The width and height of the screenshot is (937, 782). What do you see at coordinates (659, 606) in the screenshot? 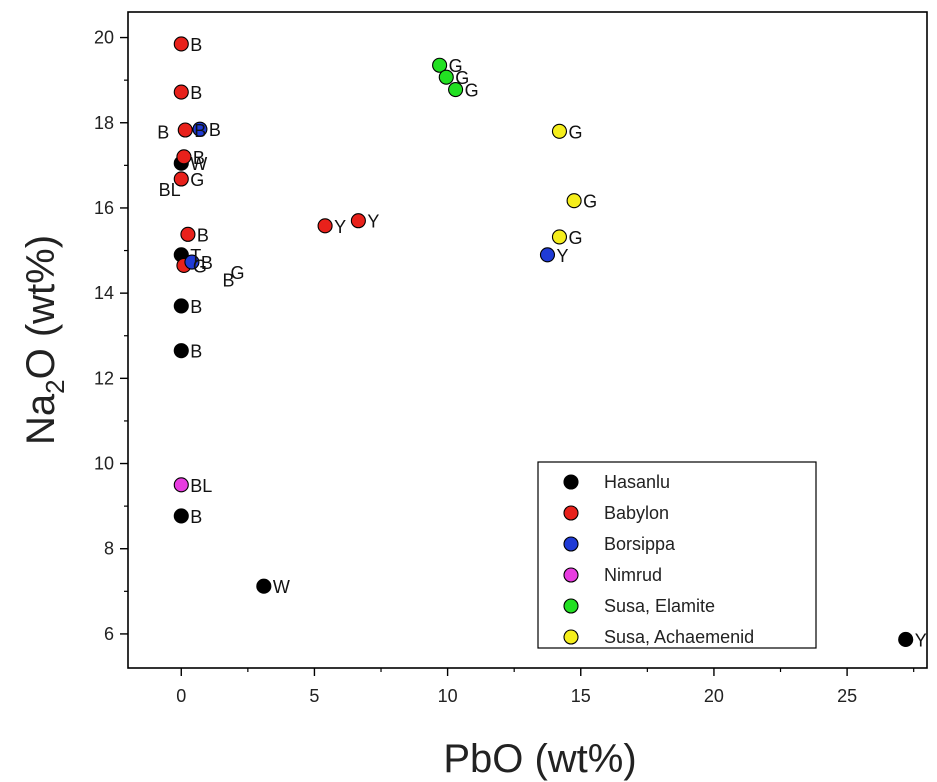
I see `legend-item-label: Susa, Elamite` at bounding box center [659, 606].